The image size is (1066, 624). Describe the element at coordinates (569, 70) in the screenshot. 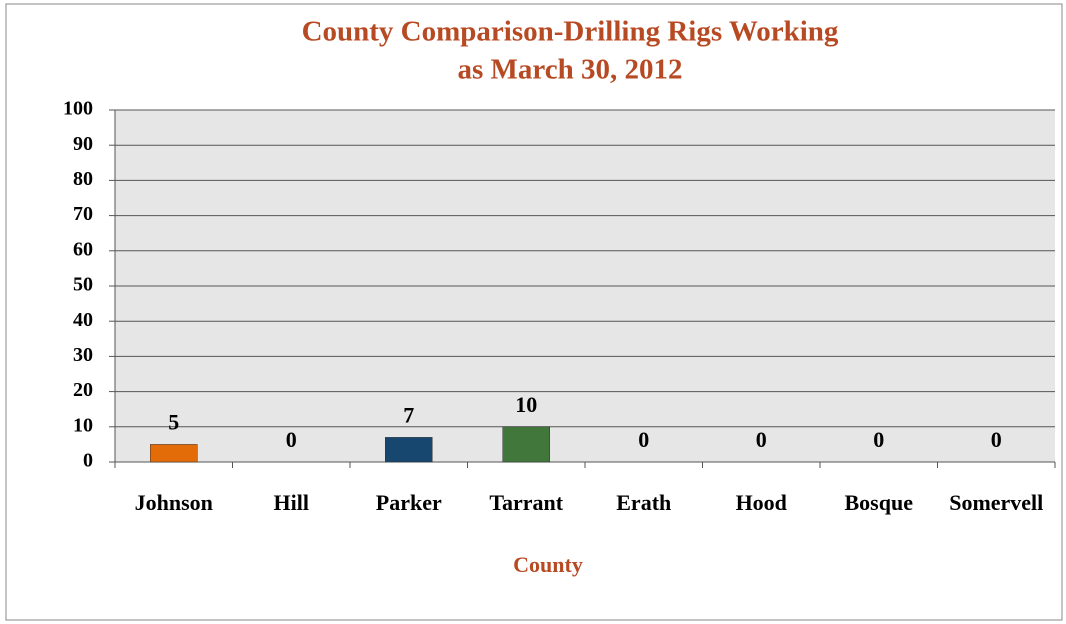

I see `chart-title: as March 30, 2012` at that location.